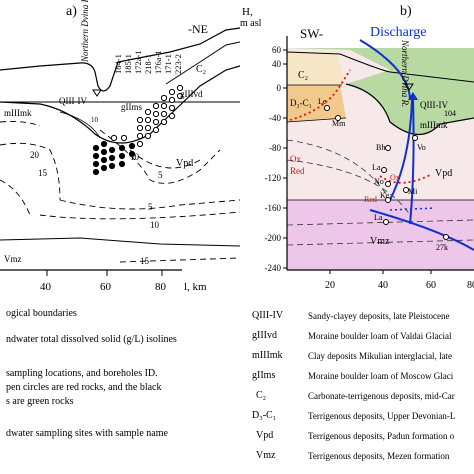 The height and width of the screenshot is (474, 474). What do you see at coordinates (275, 118) in the screenshot?
I see `y-tick: -40` at bounding box center [275, 118].